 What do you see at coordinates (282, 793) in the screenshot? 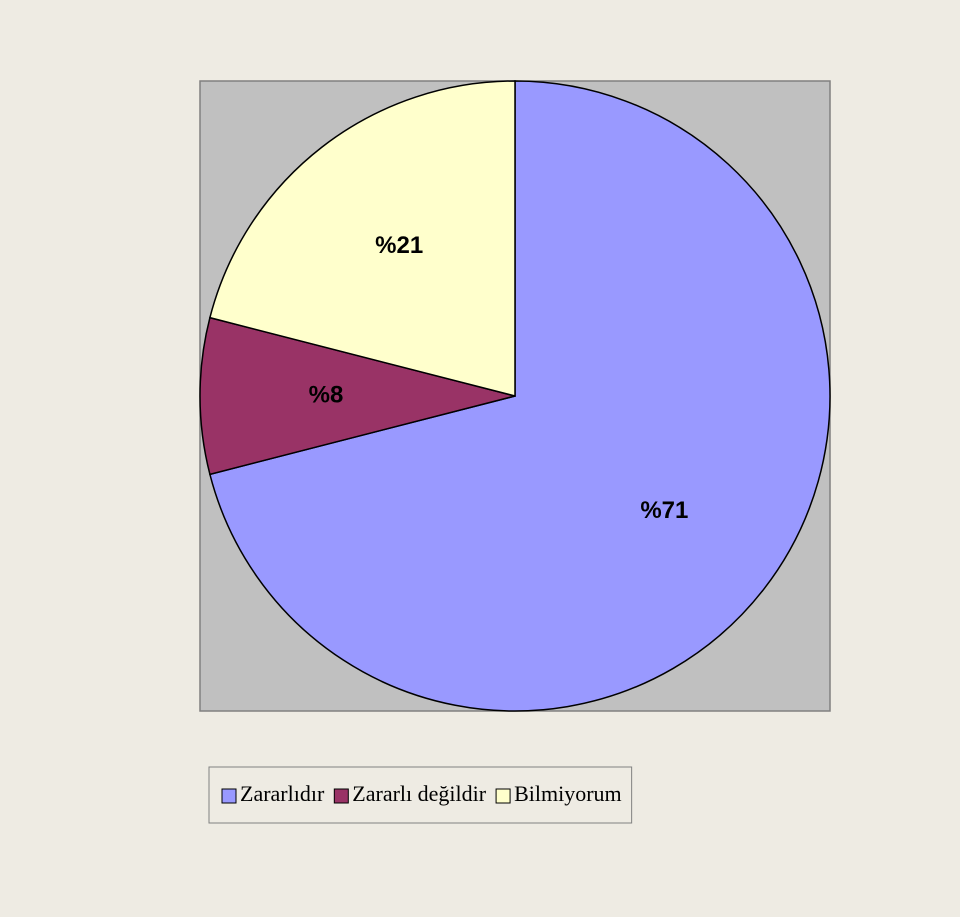
I see `legend-label: Zararlıdır` at bounding box center [282, 793].